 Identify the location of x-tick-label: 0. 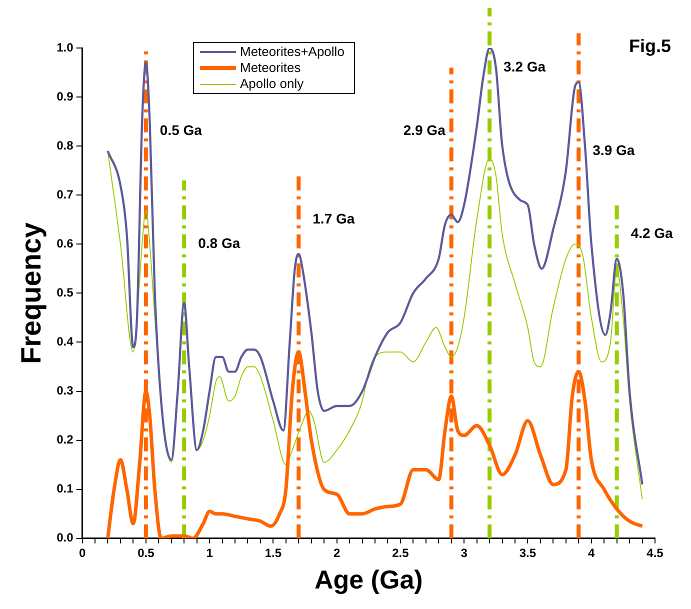
(82, 553).